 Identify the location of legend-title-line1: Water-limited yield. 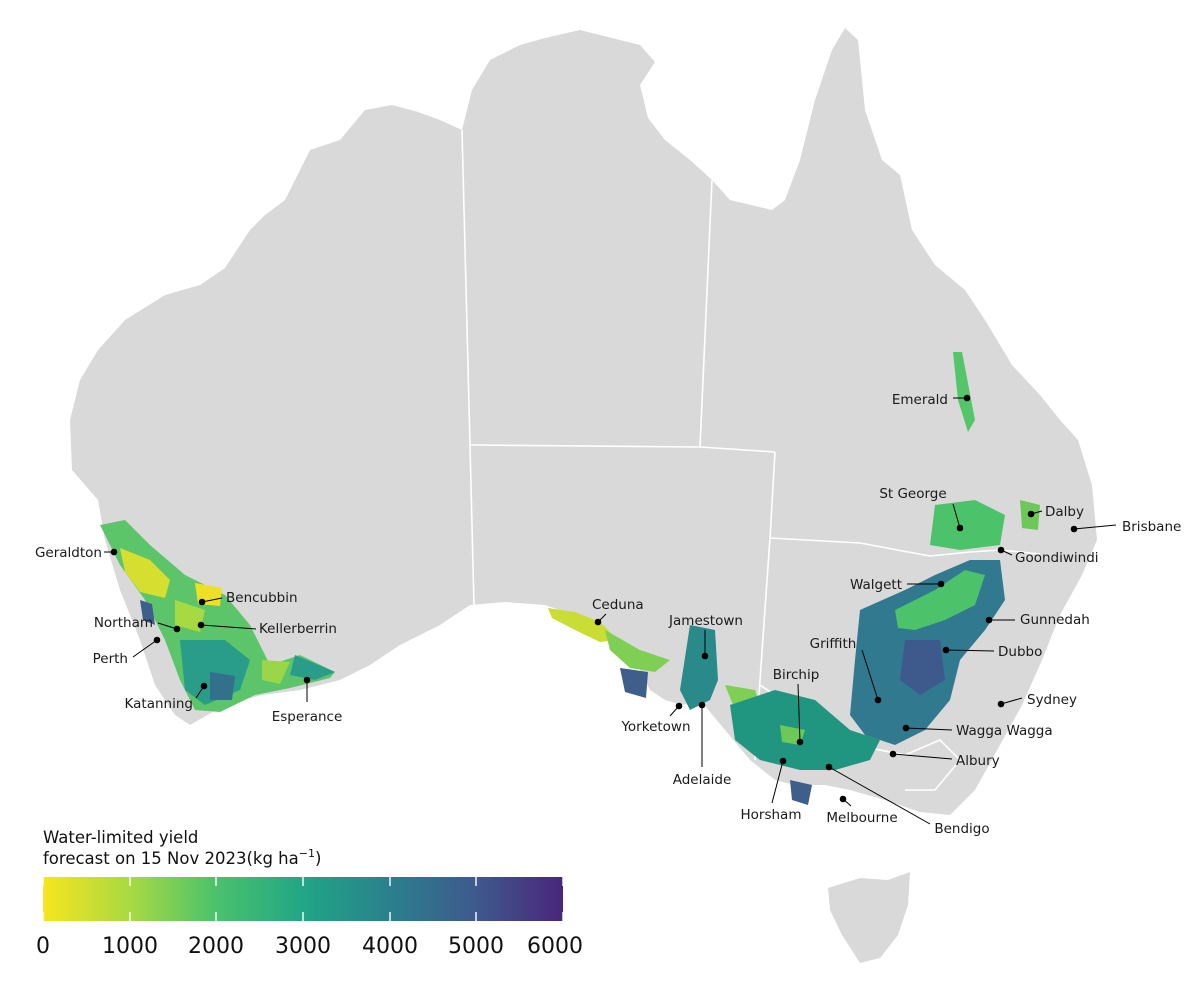
(120, 837).